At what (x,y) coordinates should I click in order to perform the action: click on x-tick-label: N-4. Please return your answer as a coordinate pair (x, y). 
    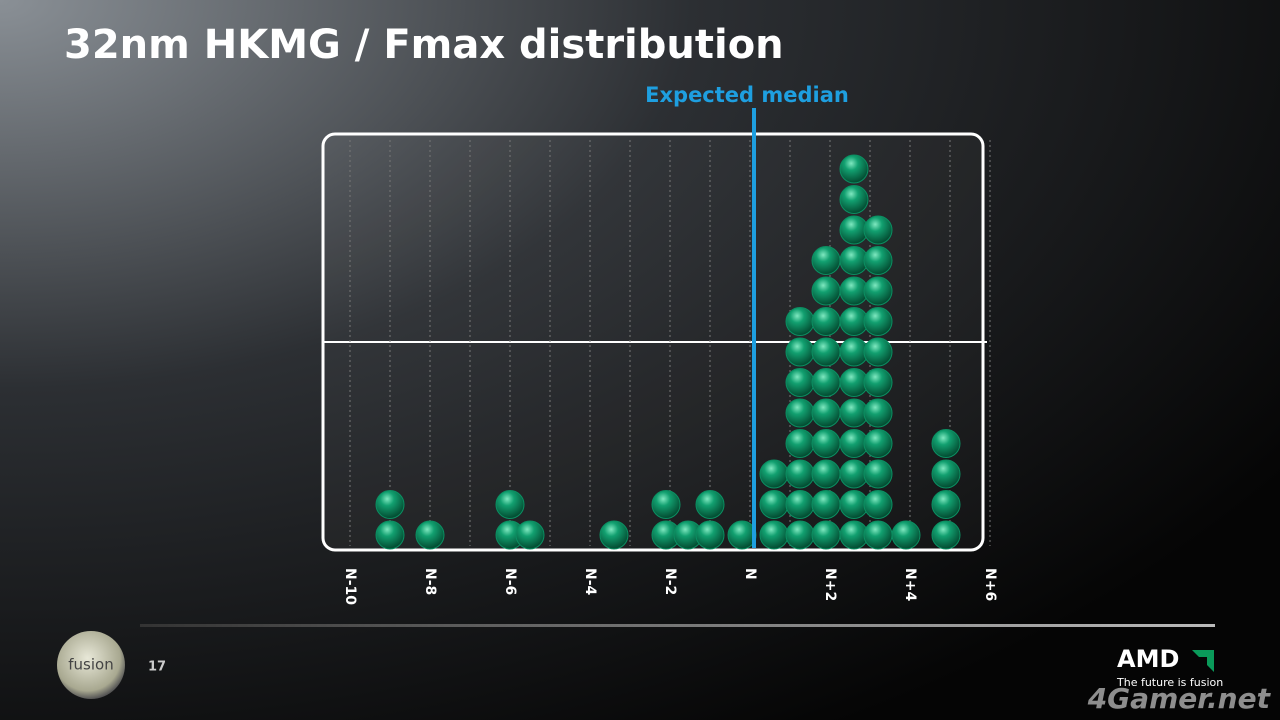
    Looking at the image, I should click on (590, 582).